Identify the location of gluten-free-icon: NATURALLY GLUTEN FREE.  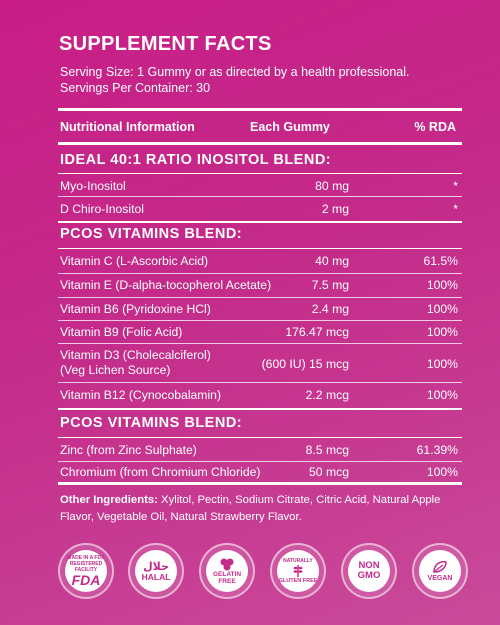
(298, 571).